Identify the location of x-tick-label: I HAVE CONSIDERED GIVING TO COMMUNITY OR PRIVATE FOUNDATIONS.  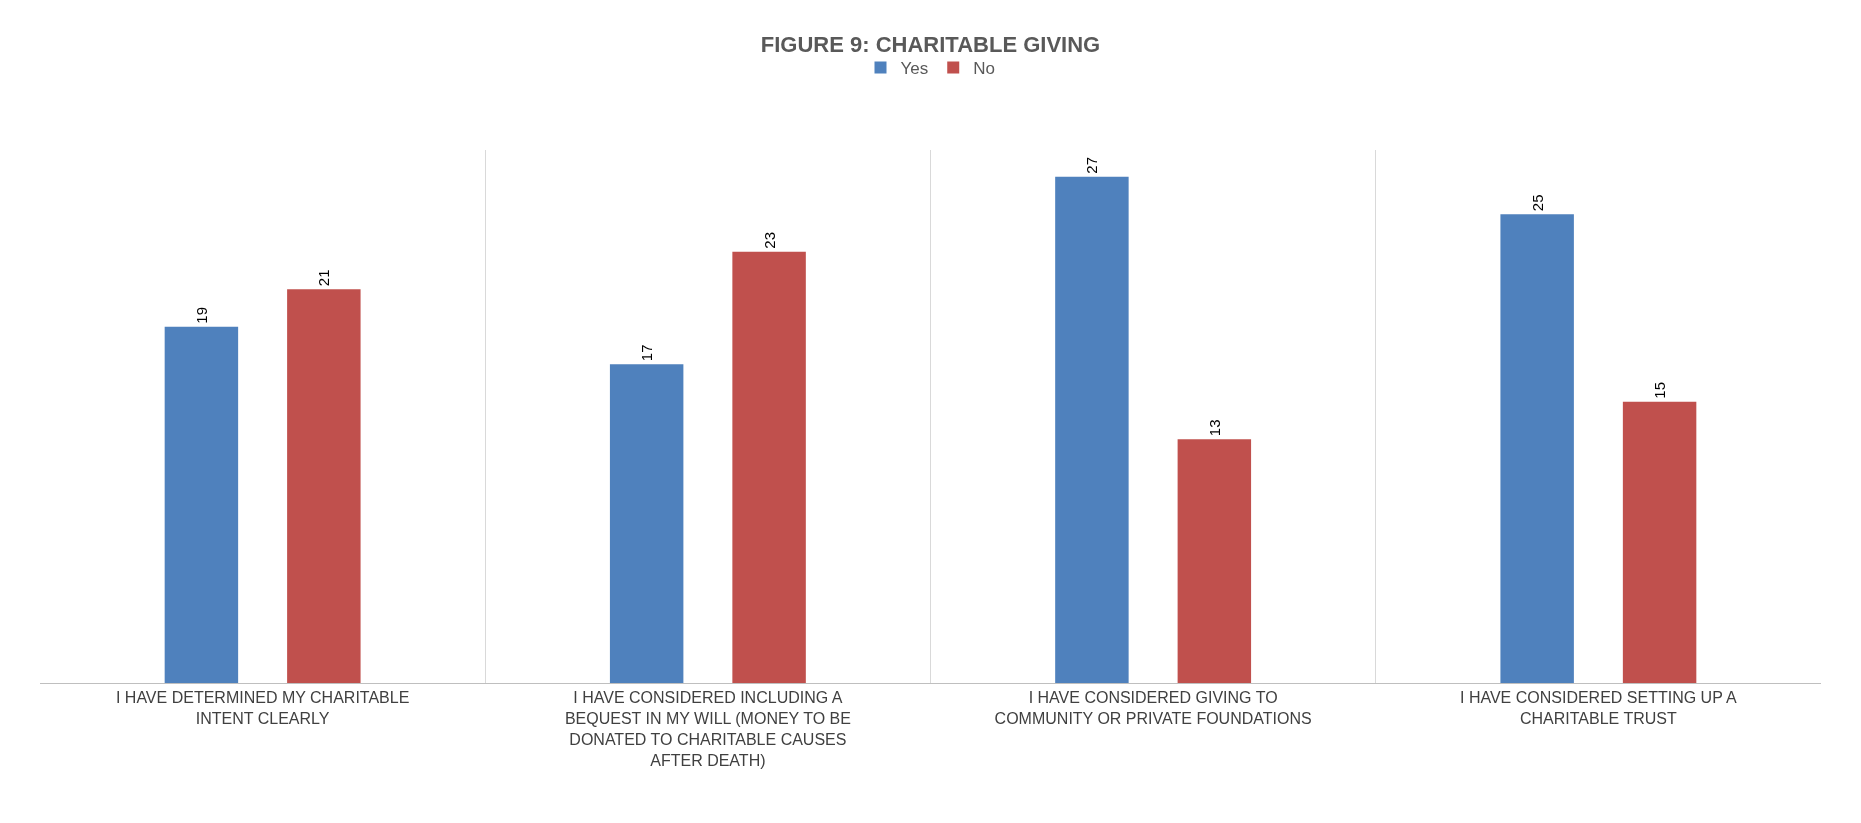
(1153, 708).